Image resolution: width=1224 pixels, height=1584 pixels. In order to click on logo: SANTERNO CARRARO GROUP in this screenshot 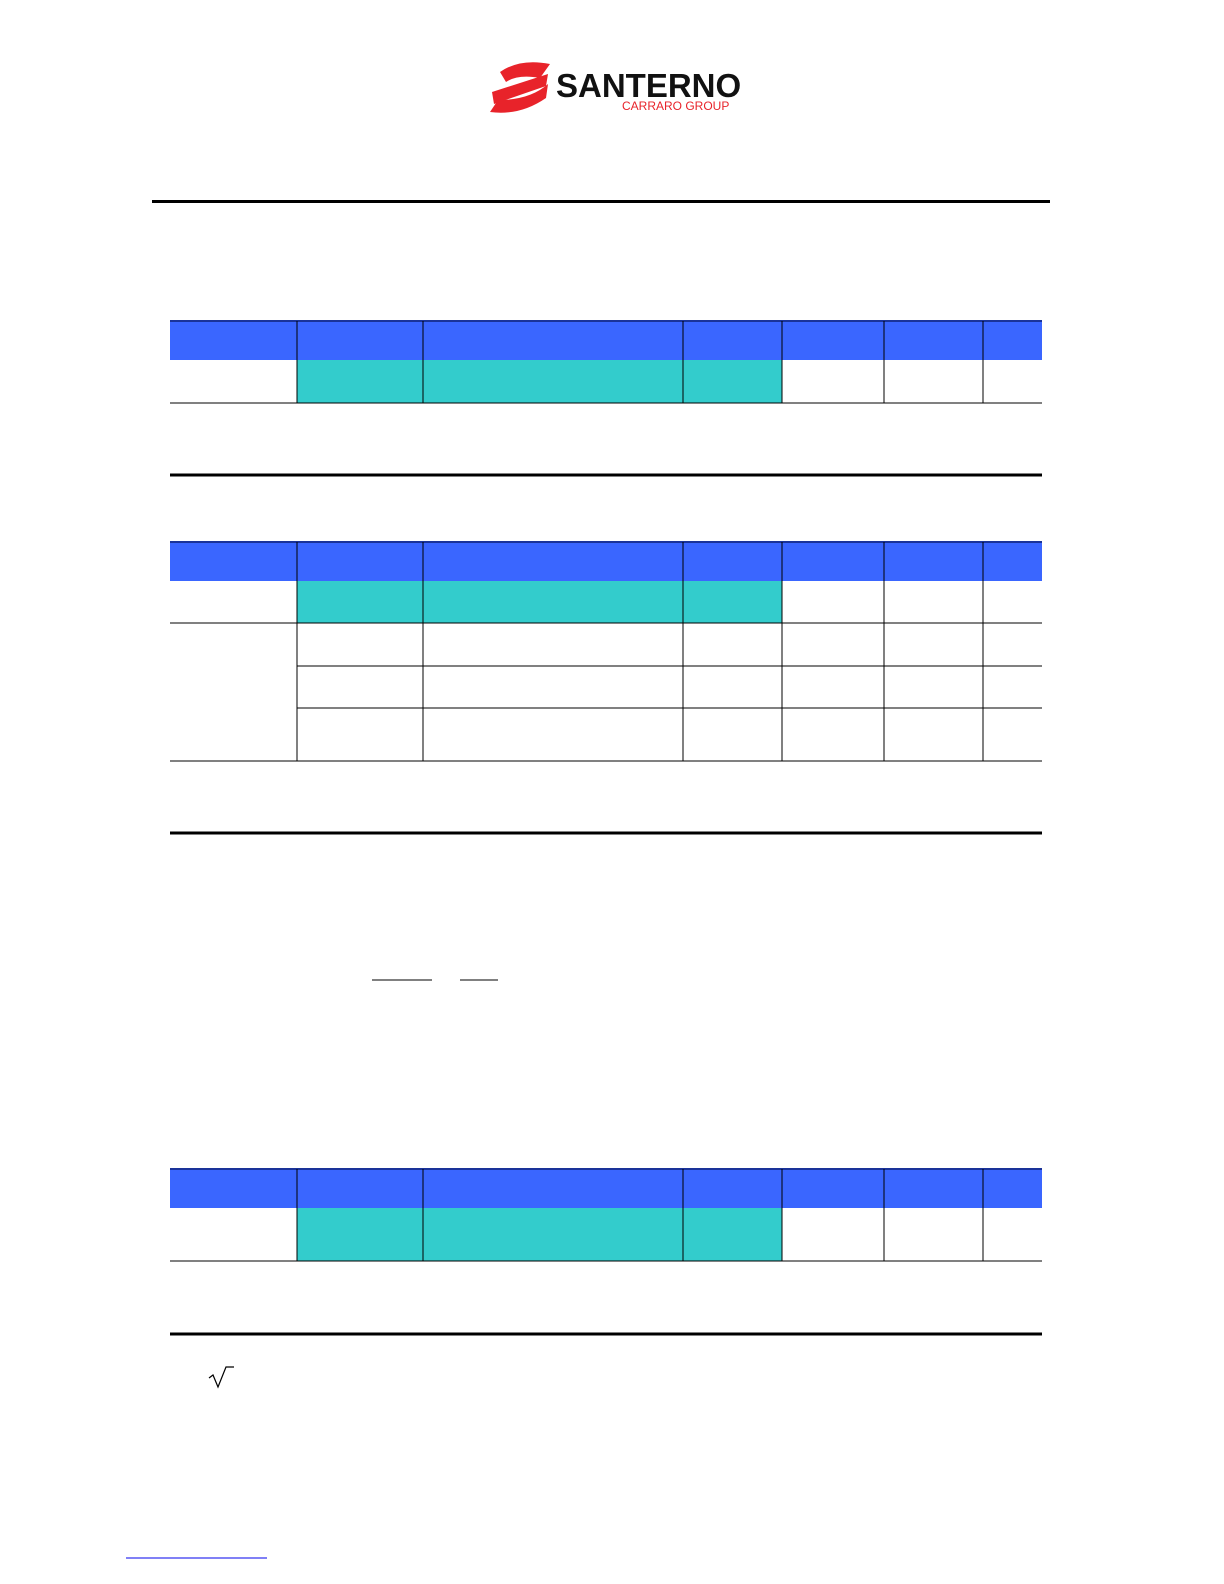, I will do `click(615, 87)`.